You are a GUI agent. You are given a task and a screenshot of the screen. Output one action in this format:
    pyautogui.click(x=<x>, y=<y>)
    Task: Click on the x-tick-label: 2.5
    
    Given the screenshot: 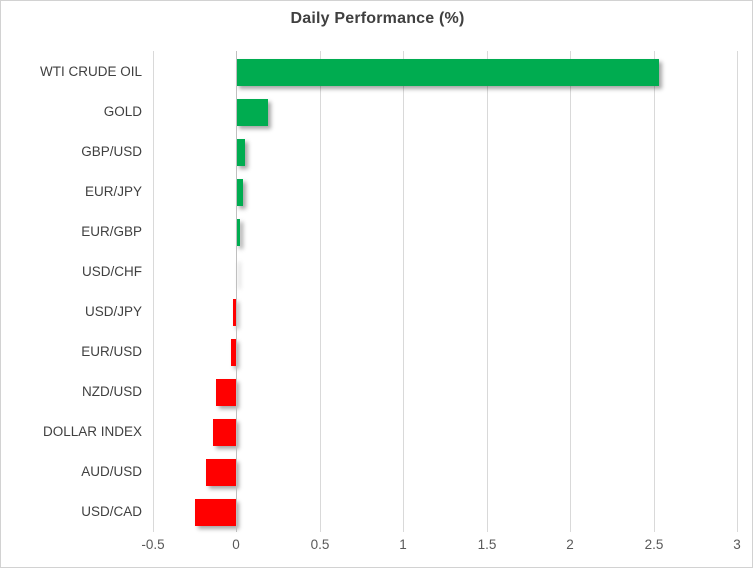 What is the action you would take?
    pyautogui.click(x=654, y=544)
    